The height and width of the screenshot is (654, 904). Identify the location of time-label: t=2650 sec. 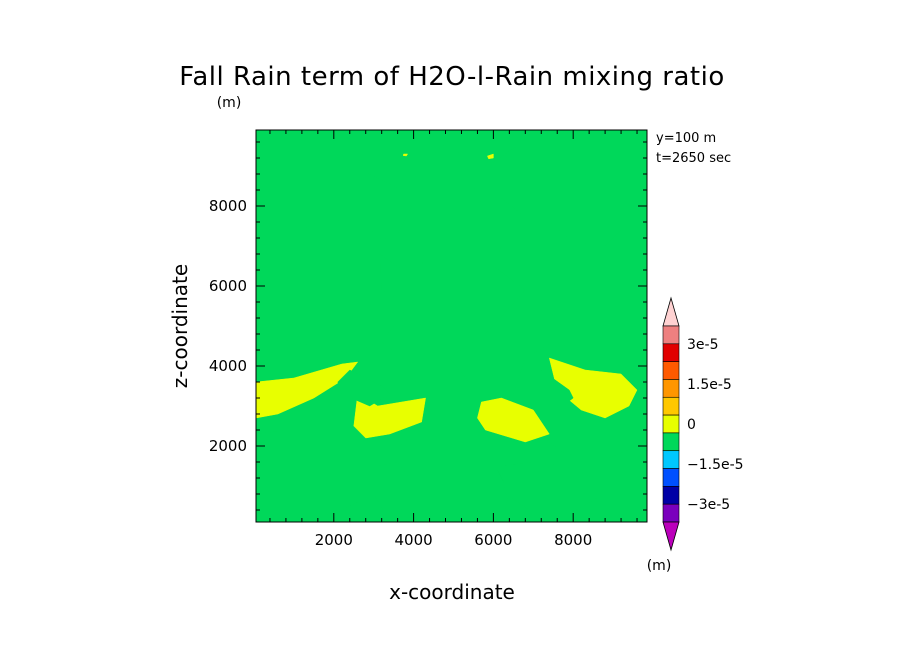
(693, 158).